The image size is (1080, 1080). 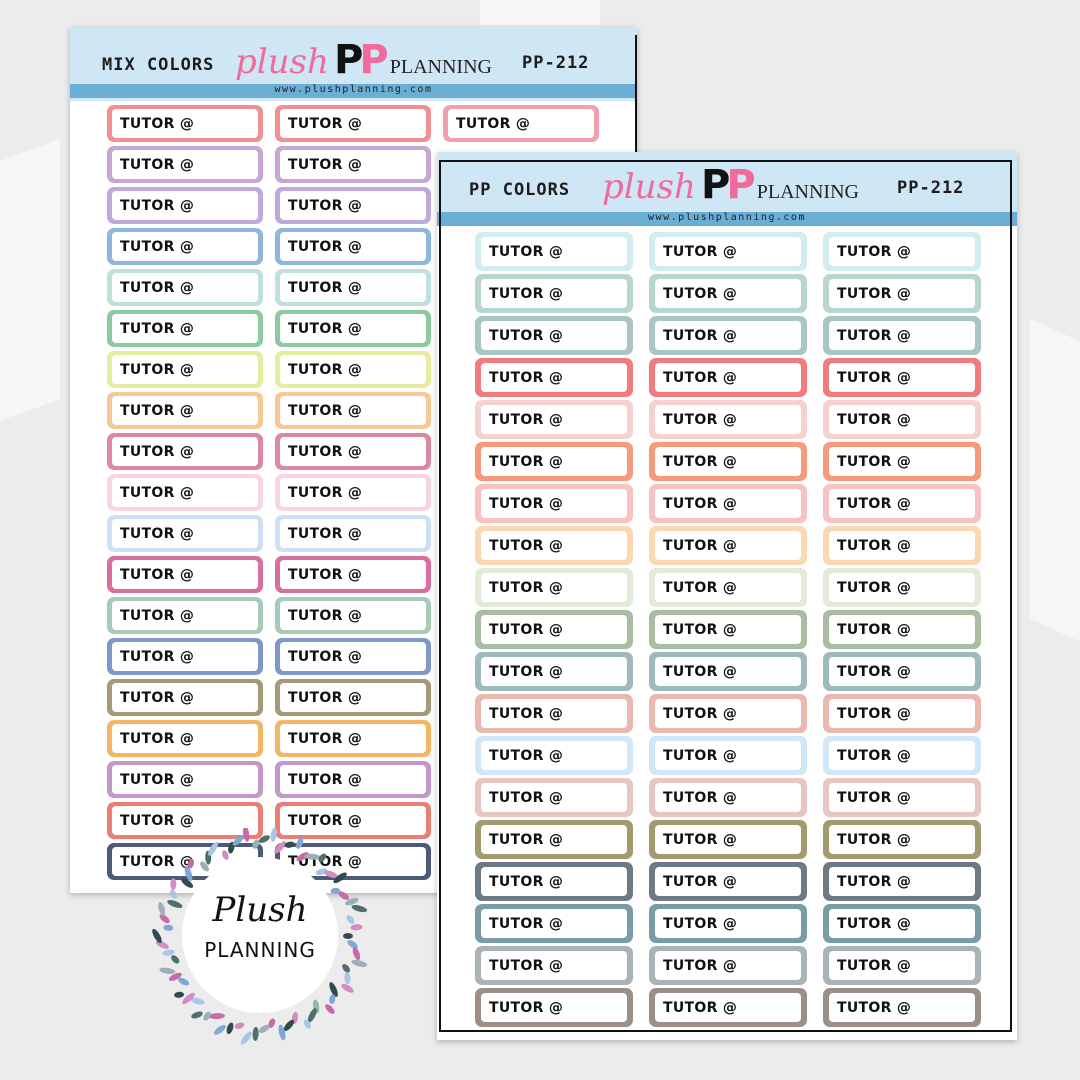 What do you see at coordinates (30, 280) in the screenshot?
I see `background-crease` at bounding box center [30, 280].